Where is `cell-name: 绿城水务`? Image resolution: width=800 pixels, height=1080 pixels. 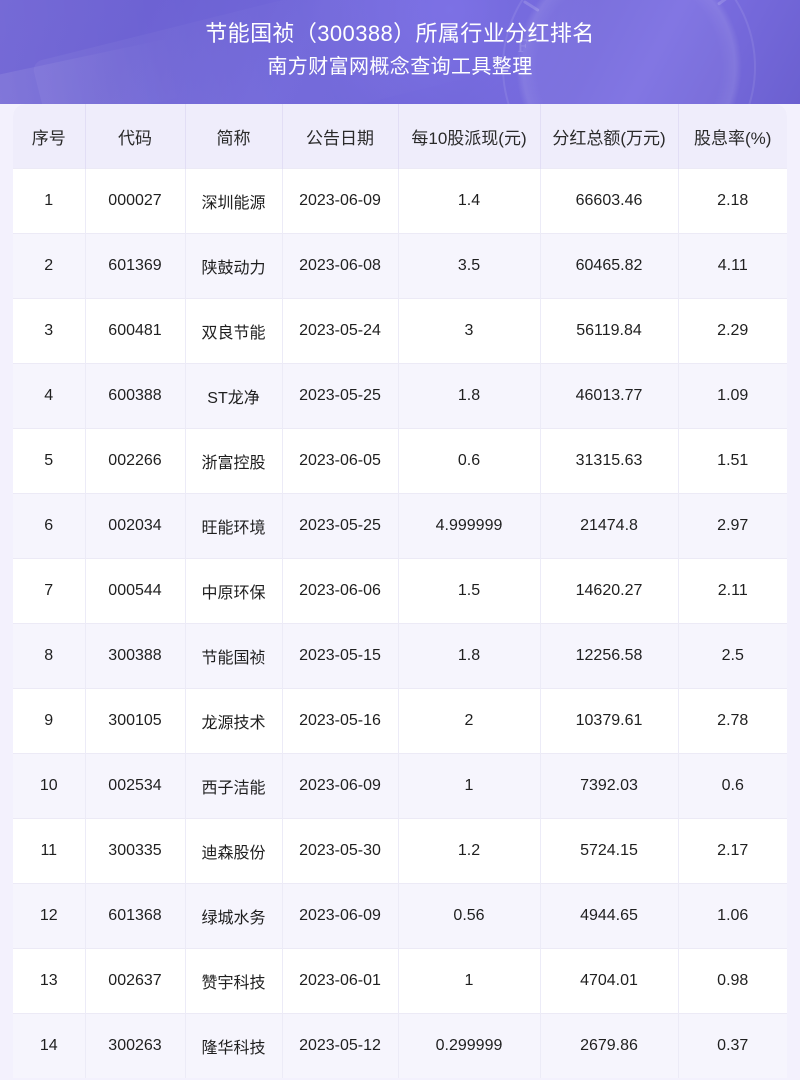
cell-name: 绿城水务 is located at coordinates (234, 916).